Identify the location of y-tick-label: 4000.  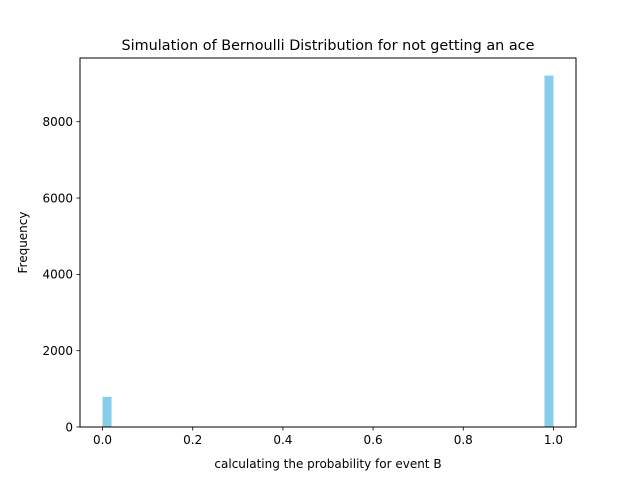
(57, 275).